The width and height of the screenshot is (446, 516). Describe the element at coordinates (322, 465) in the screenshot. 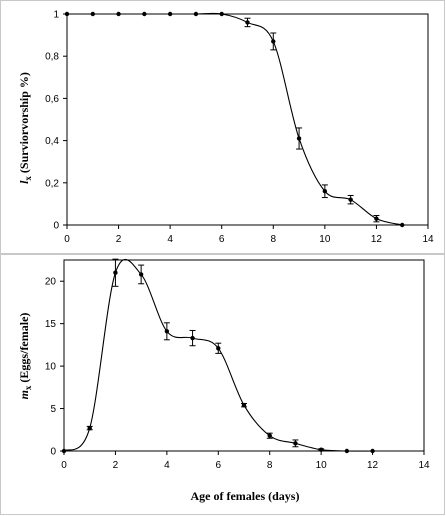

I see `fecundity-x-tick-label: 10` at that location.